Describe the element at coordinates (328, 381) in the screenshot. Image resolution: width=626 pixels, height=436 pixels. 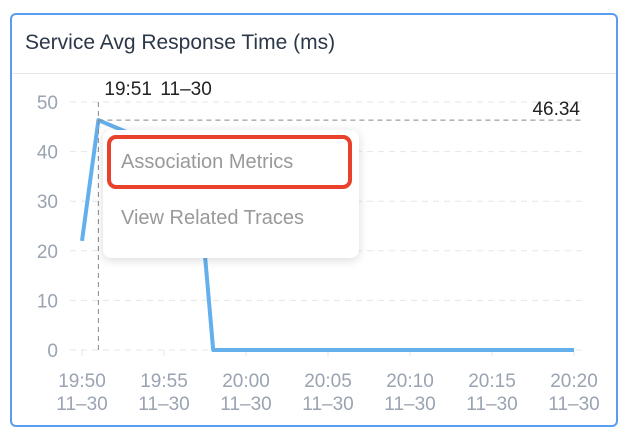
I see `x-tick-time: 20:05` at that location.